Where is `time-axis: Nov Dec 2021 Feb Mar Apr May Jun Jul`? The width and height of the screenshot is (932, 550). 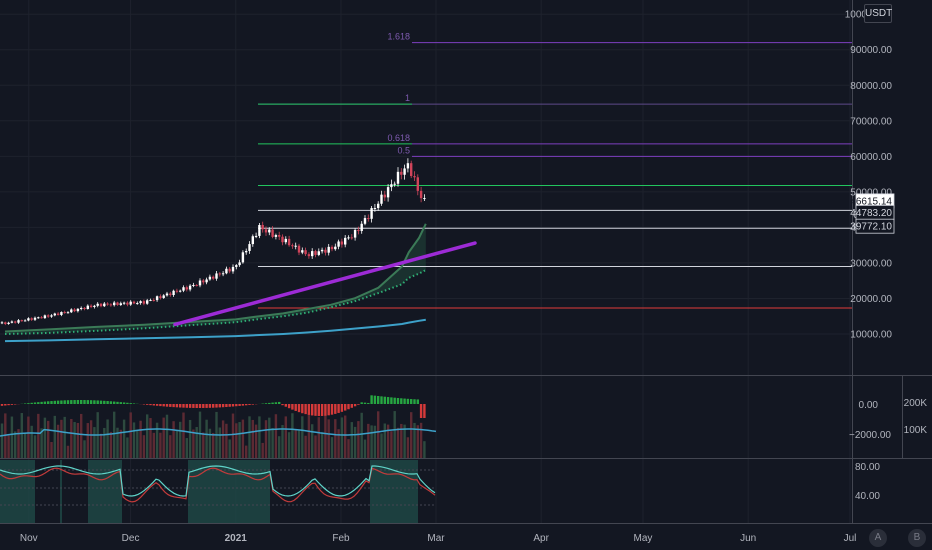 time-axis: Nov Dec 2021 Feb Mar Apr May Jun Jul is located at coordinates (438, 538).